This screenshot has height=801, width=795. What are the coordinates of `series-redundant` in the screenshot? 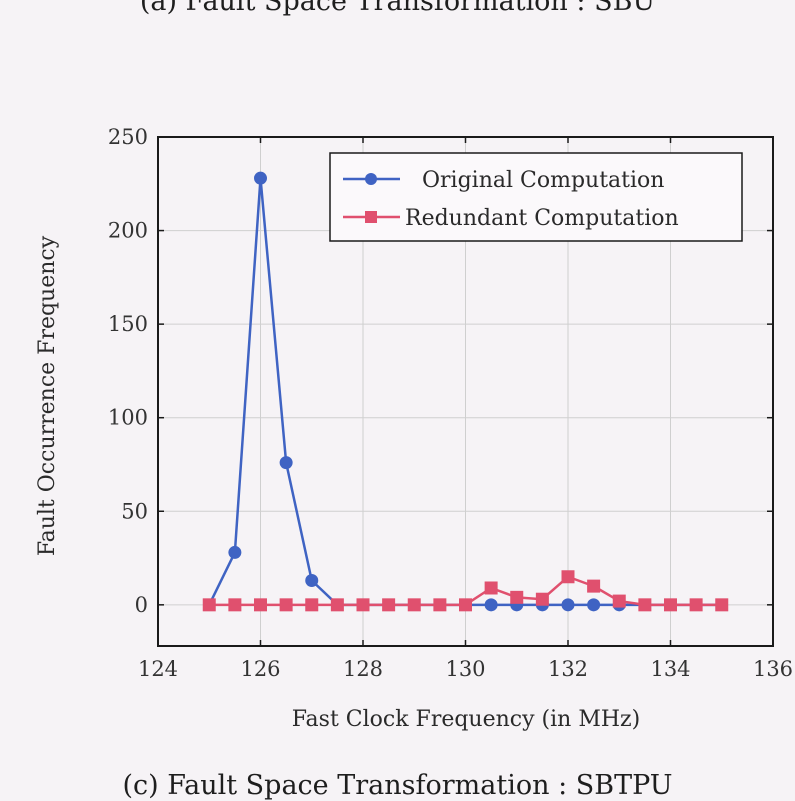 It's located at (465, 591).